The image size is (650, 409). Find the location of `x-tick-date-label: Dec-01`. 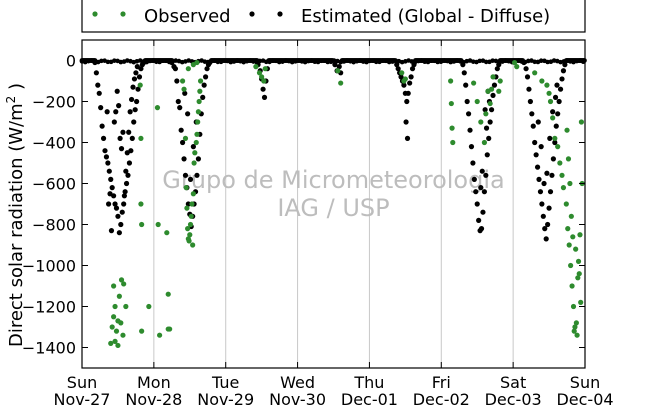

x-tick-date-label: Dec-01 is located at coordinates (369, 399).